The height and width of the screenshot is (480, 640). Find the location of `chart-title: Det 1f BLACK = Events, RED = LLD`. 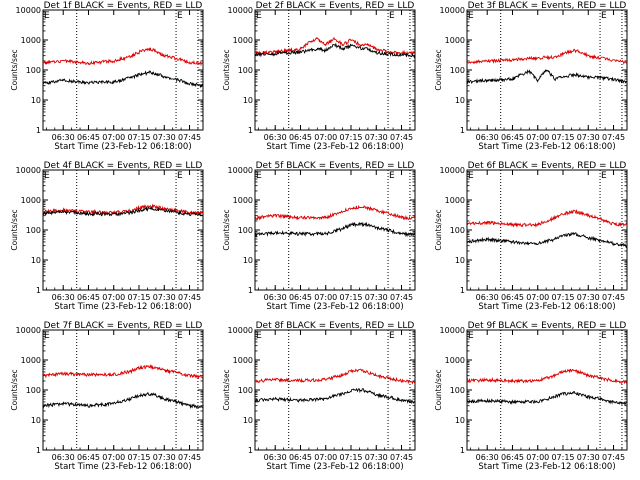

chart-title: Det 1f BLACK = Events, RED = LLD is located at coordinates (123, 6).